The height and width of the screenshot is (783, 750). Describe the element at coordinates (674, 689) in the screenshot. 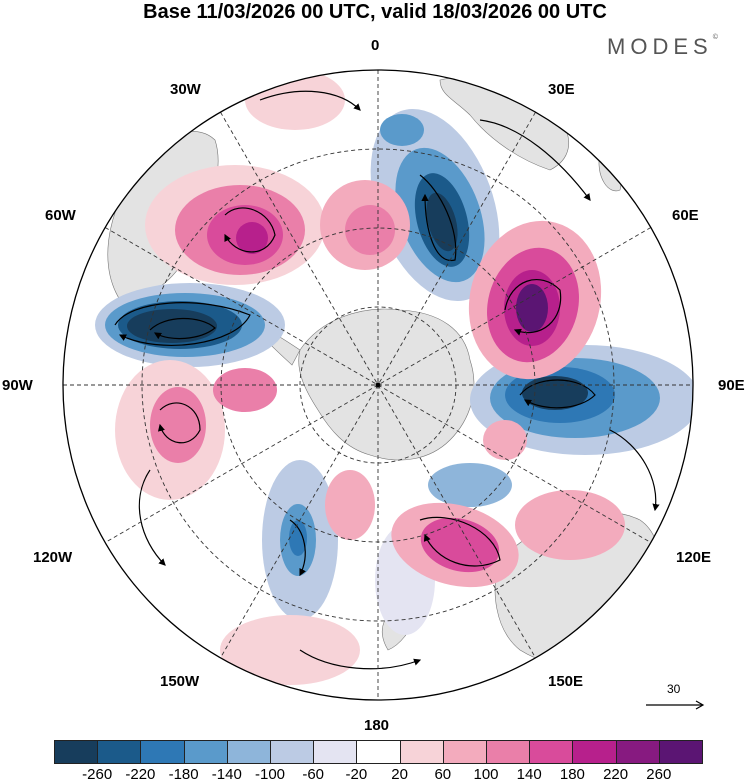

I see `reference-vector-value: 30` at that location.